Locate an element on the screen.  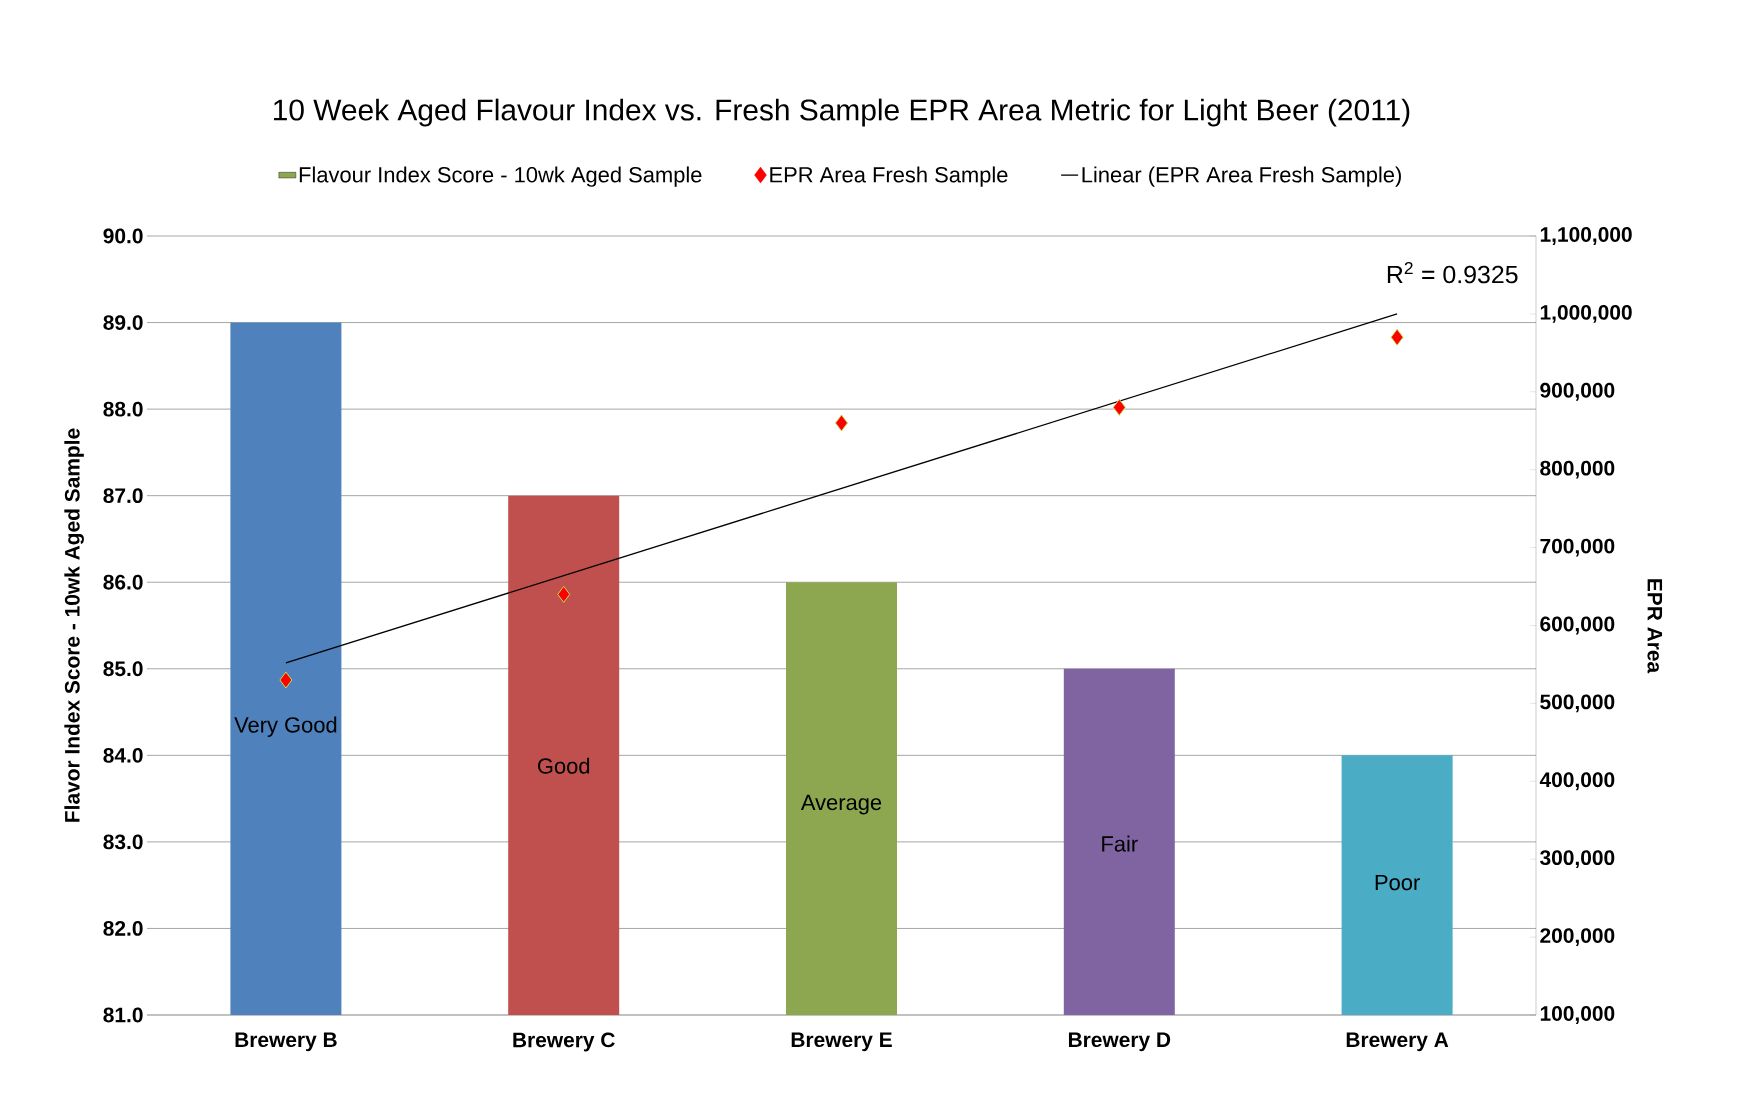
y-axis-title: Flavor Index Score - 10wk Aged Sample is located at coordinates (74, 625).